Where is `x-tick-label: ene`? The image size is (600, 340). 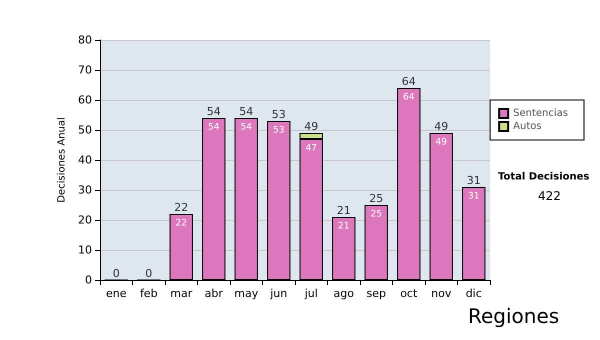 x-tick-label: ene is located at coordinates (116, 293).